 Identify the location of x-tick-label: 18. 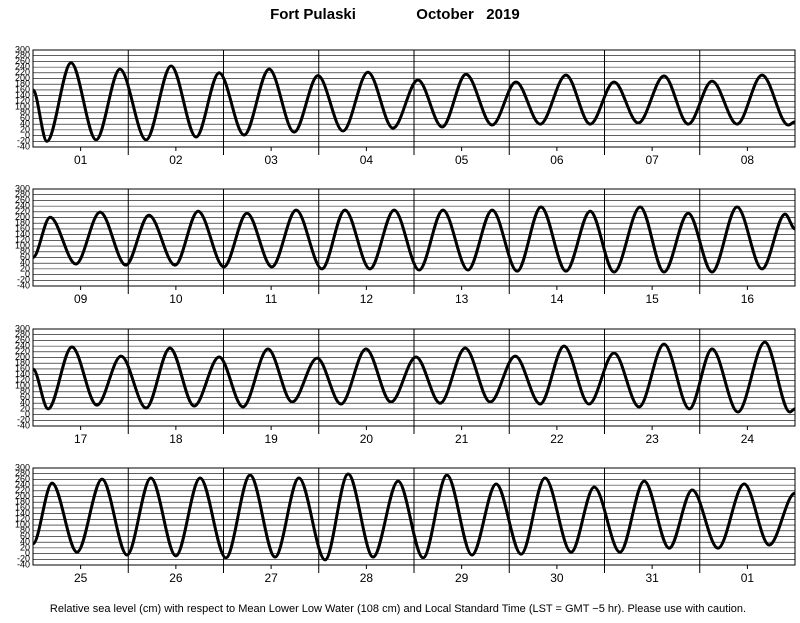
(176, 439).